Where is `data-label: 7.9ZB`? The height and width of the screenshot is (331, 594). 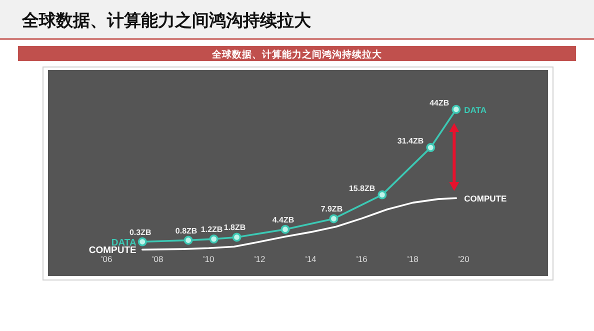
data-label: 7.9ZB is located at coordinates (331, 209).